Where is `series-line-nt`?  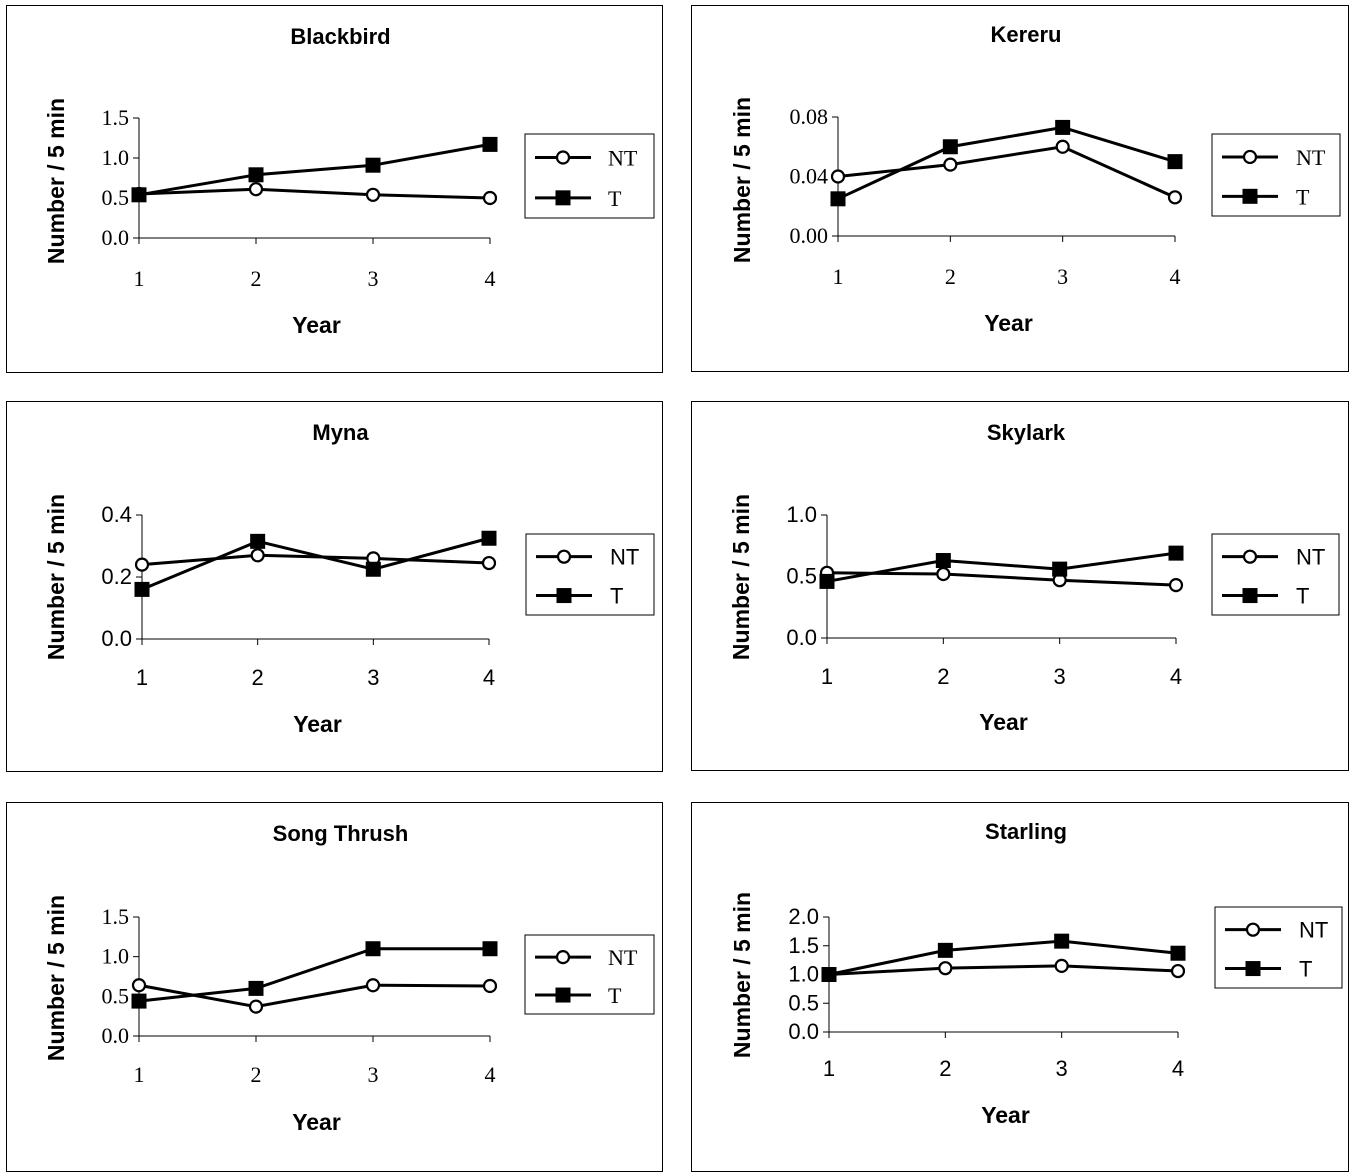
series-line-nt is located at coordinates (1003, 970).